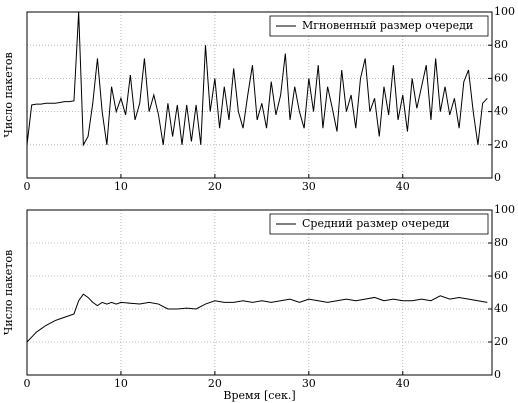  I want to click on x-axis-label: Время [сек.], so click(259, 395).